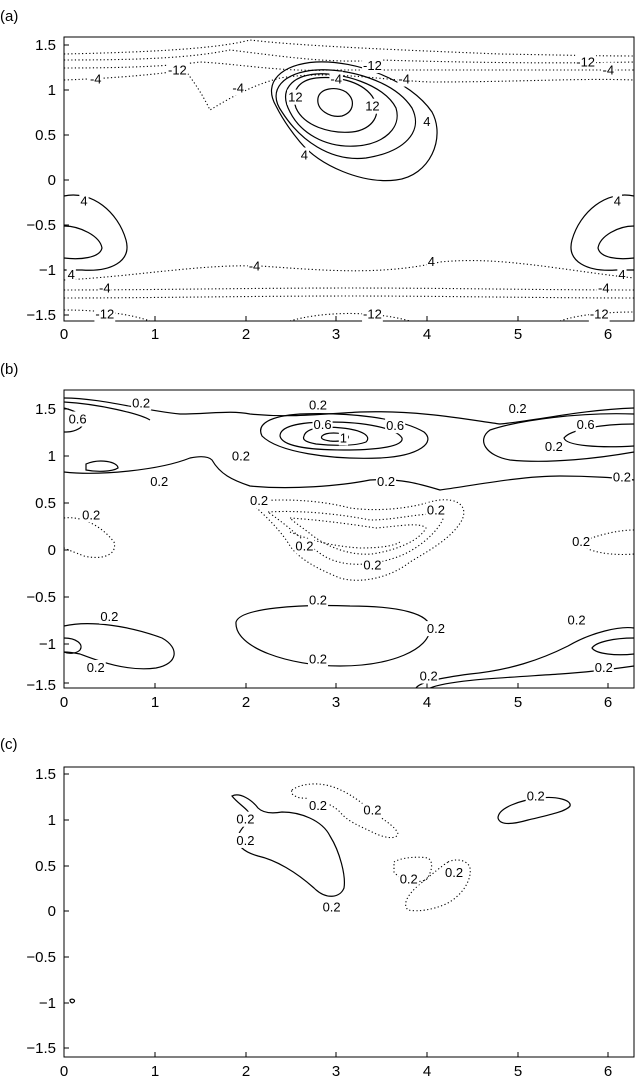  I want to click on contour-label: 12, so click(372, 106).